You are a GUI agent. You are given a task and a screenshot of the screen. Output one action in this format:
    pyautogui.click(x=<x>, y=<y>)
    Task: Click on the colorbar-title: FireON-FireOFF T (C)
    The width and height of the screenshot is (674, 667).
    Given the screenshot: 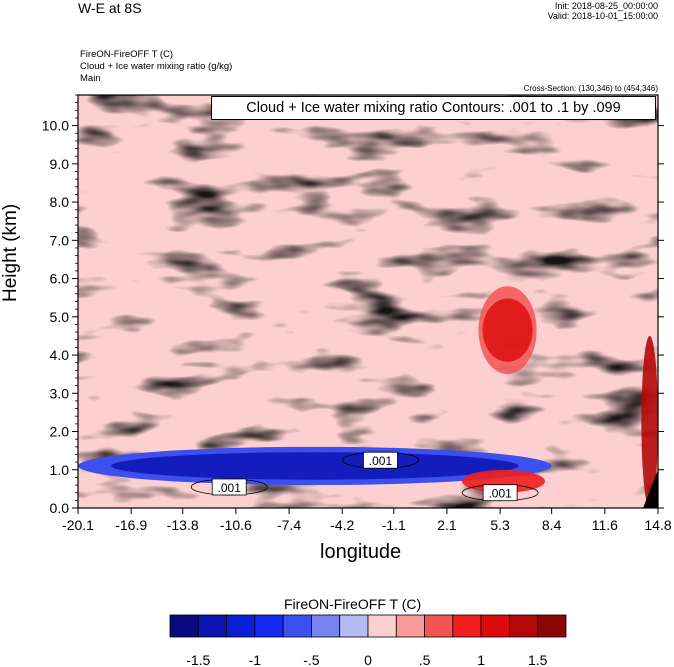 What is the action you would take?
    pyautogui.click(x=353, y=604)
    